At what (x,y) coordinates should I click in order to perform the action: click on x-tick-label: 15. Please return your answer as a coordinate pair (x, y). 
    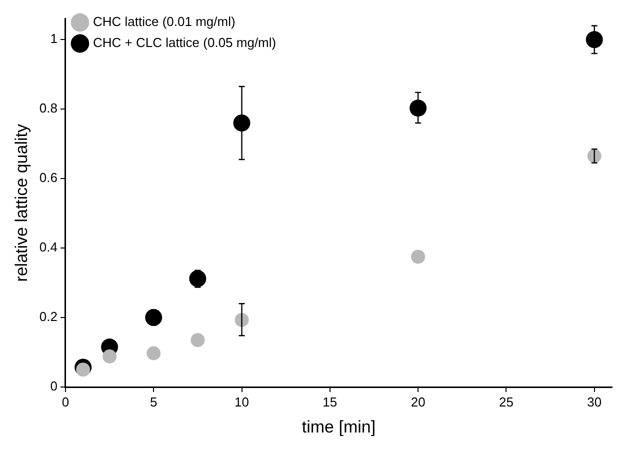
    Looking at the image, I should click on (330, 402).